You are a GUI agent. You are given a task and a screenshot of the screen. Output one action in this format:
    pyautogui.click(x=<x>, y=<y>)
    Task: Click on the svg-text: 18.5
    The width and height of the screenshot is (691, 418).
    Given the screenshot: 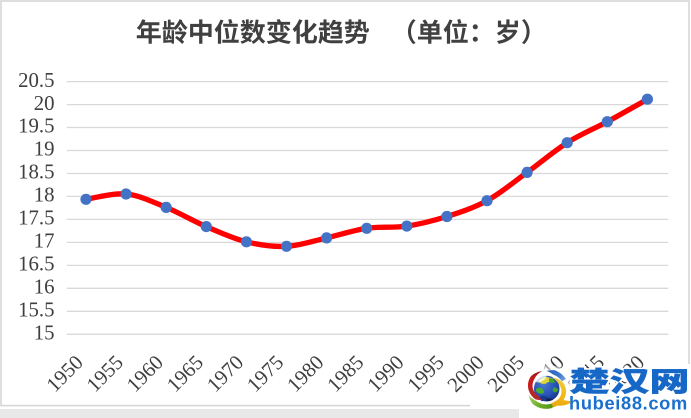 What is the action you would take?
    pyautogui.click(x=36, y=172)
    